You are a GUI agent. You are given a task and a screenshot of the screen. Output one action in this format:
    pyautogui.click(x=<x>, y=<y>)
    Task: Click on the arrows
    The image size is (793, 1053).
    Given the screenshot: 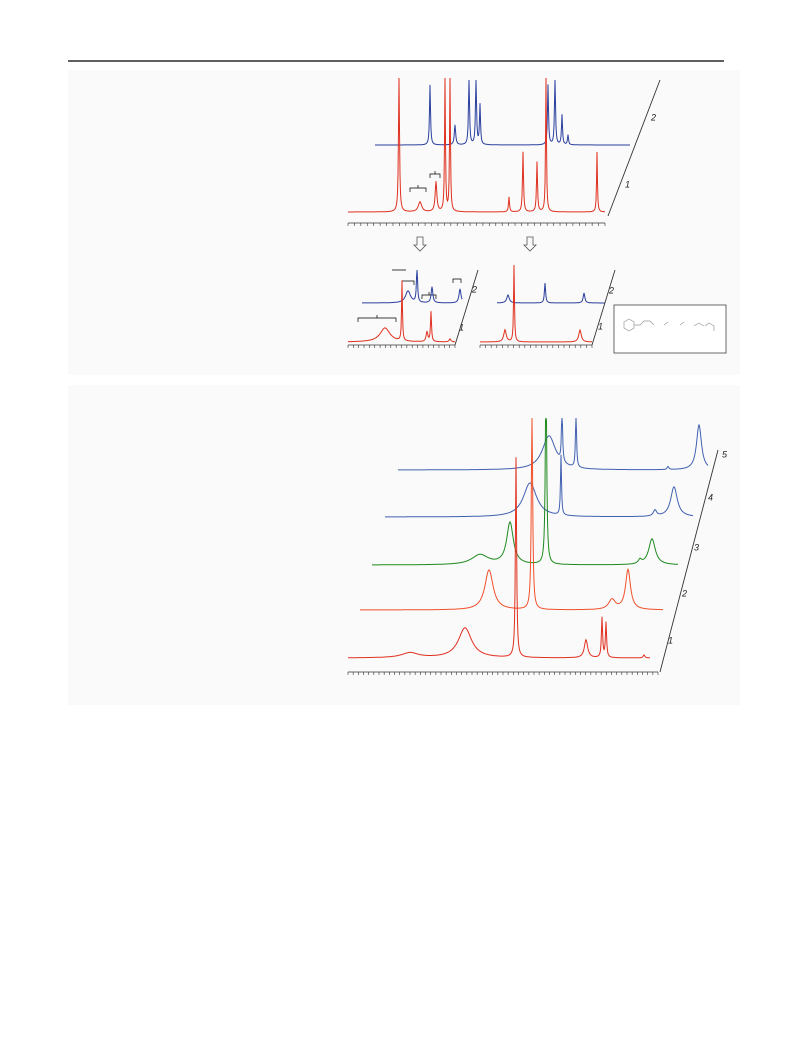 What is the action you would take?
    pyautogui.click(x=475, y=244)
    